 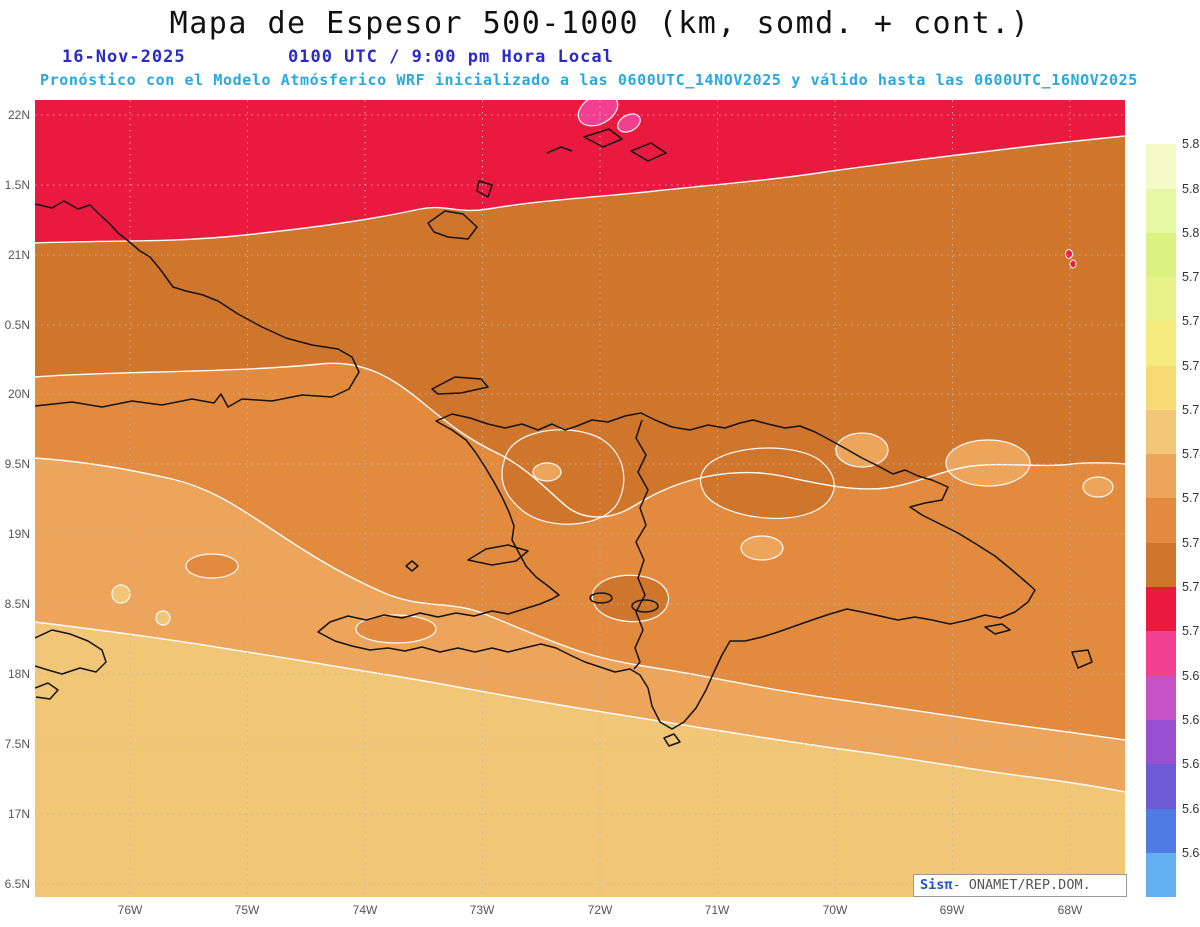 What do you see at coordinates (630, 598) in the screenshot?
I see `dark-patch-border-lakes` at bounding box center [630, 598].